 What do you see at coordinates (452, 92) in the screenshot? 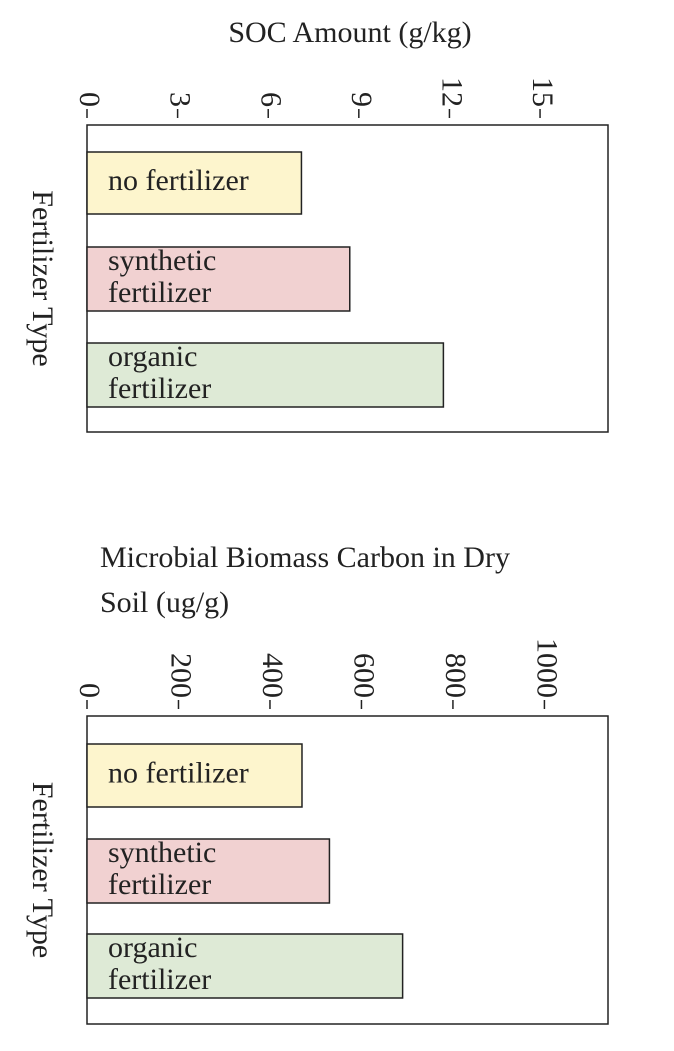
I see `x-tick-label: 12` at bounding box center [452, 92].